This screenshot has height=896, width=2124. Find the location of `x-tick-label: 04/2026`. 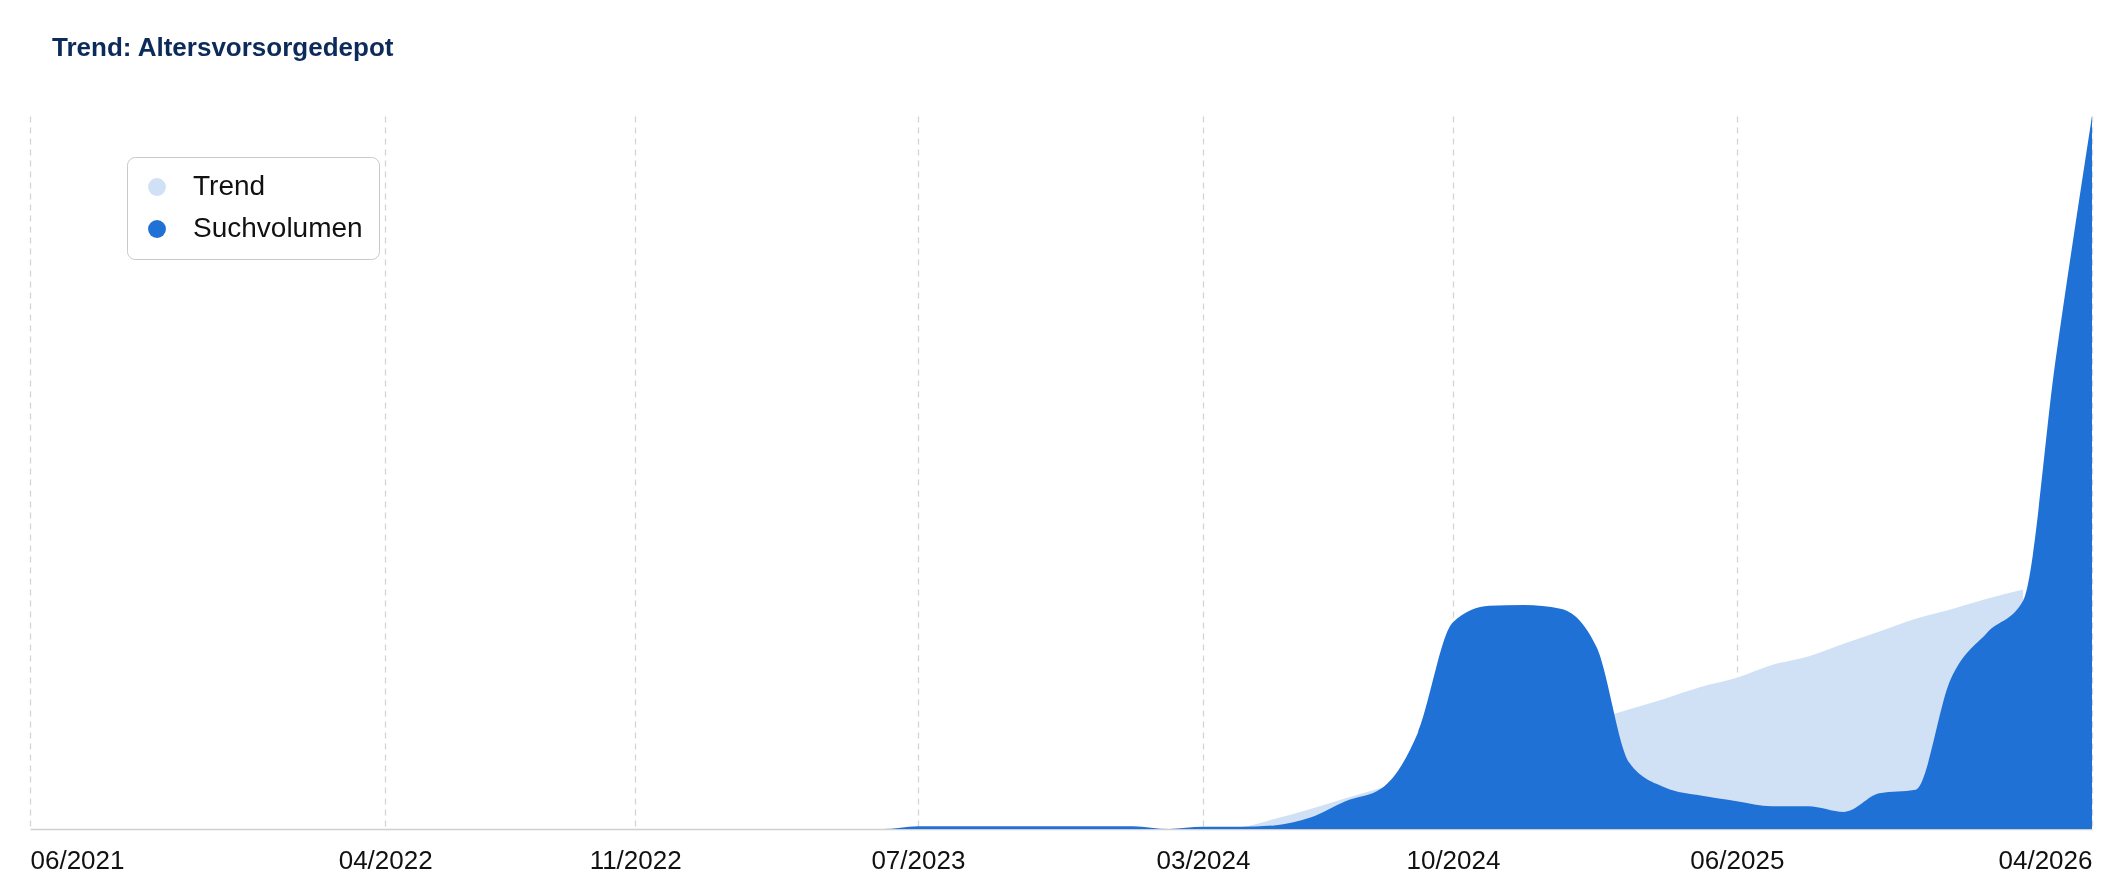

x-tick-label: 04/2026 is located at coordinates (2045, 859).